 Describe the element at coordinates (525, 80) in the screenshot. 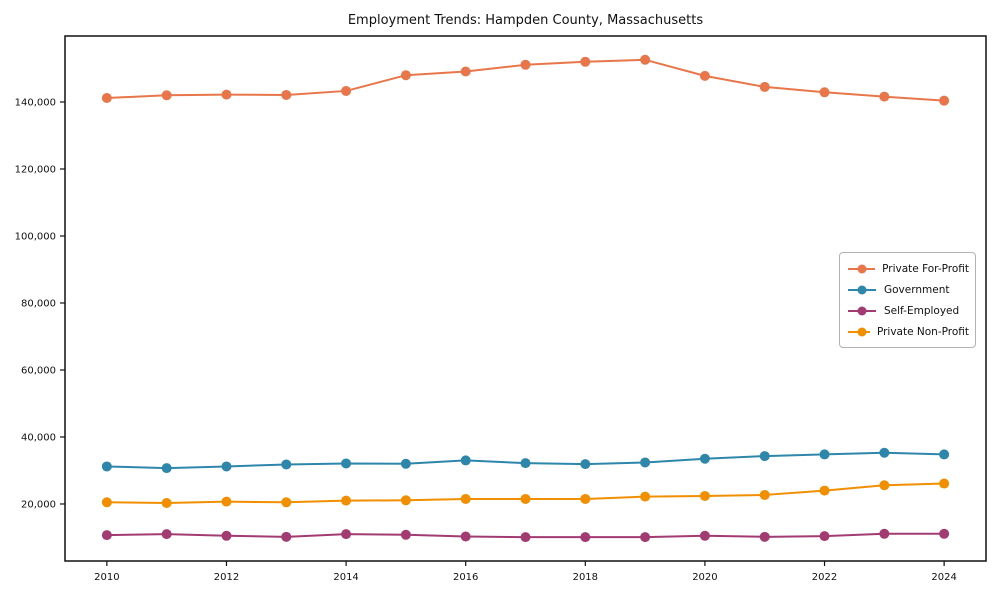

I see `series-private-for-profit` at that location.